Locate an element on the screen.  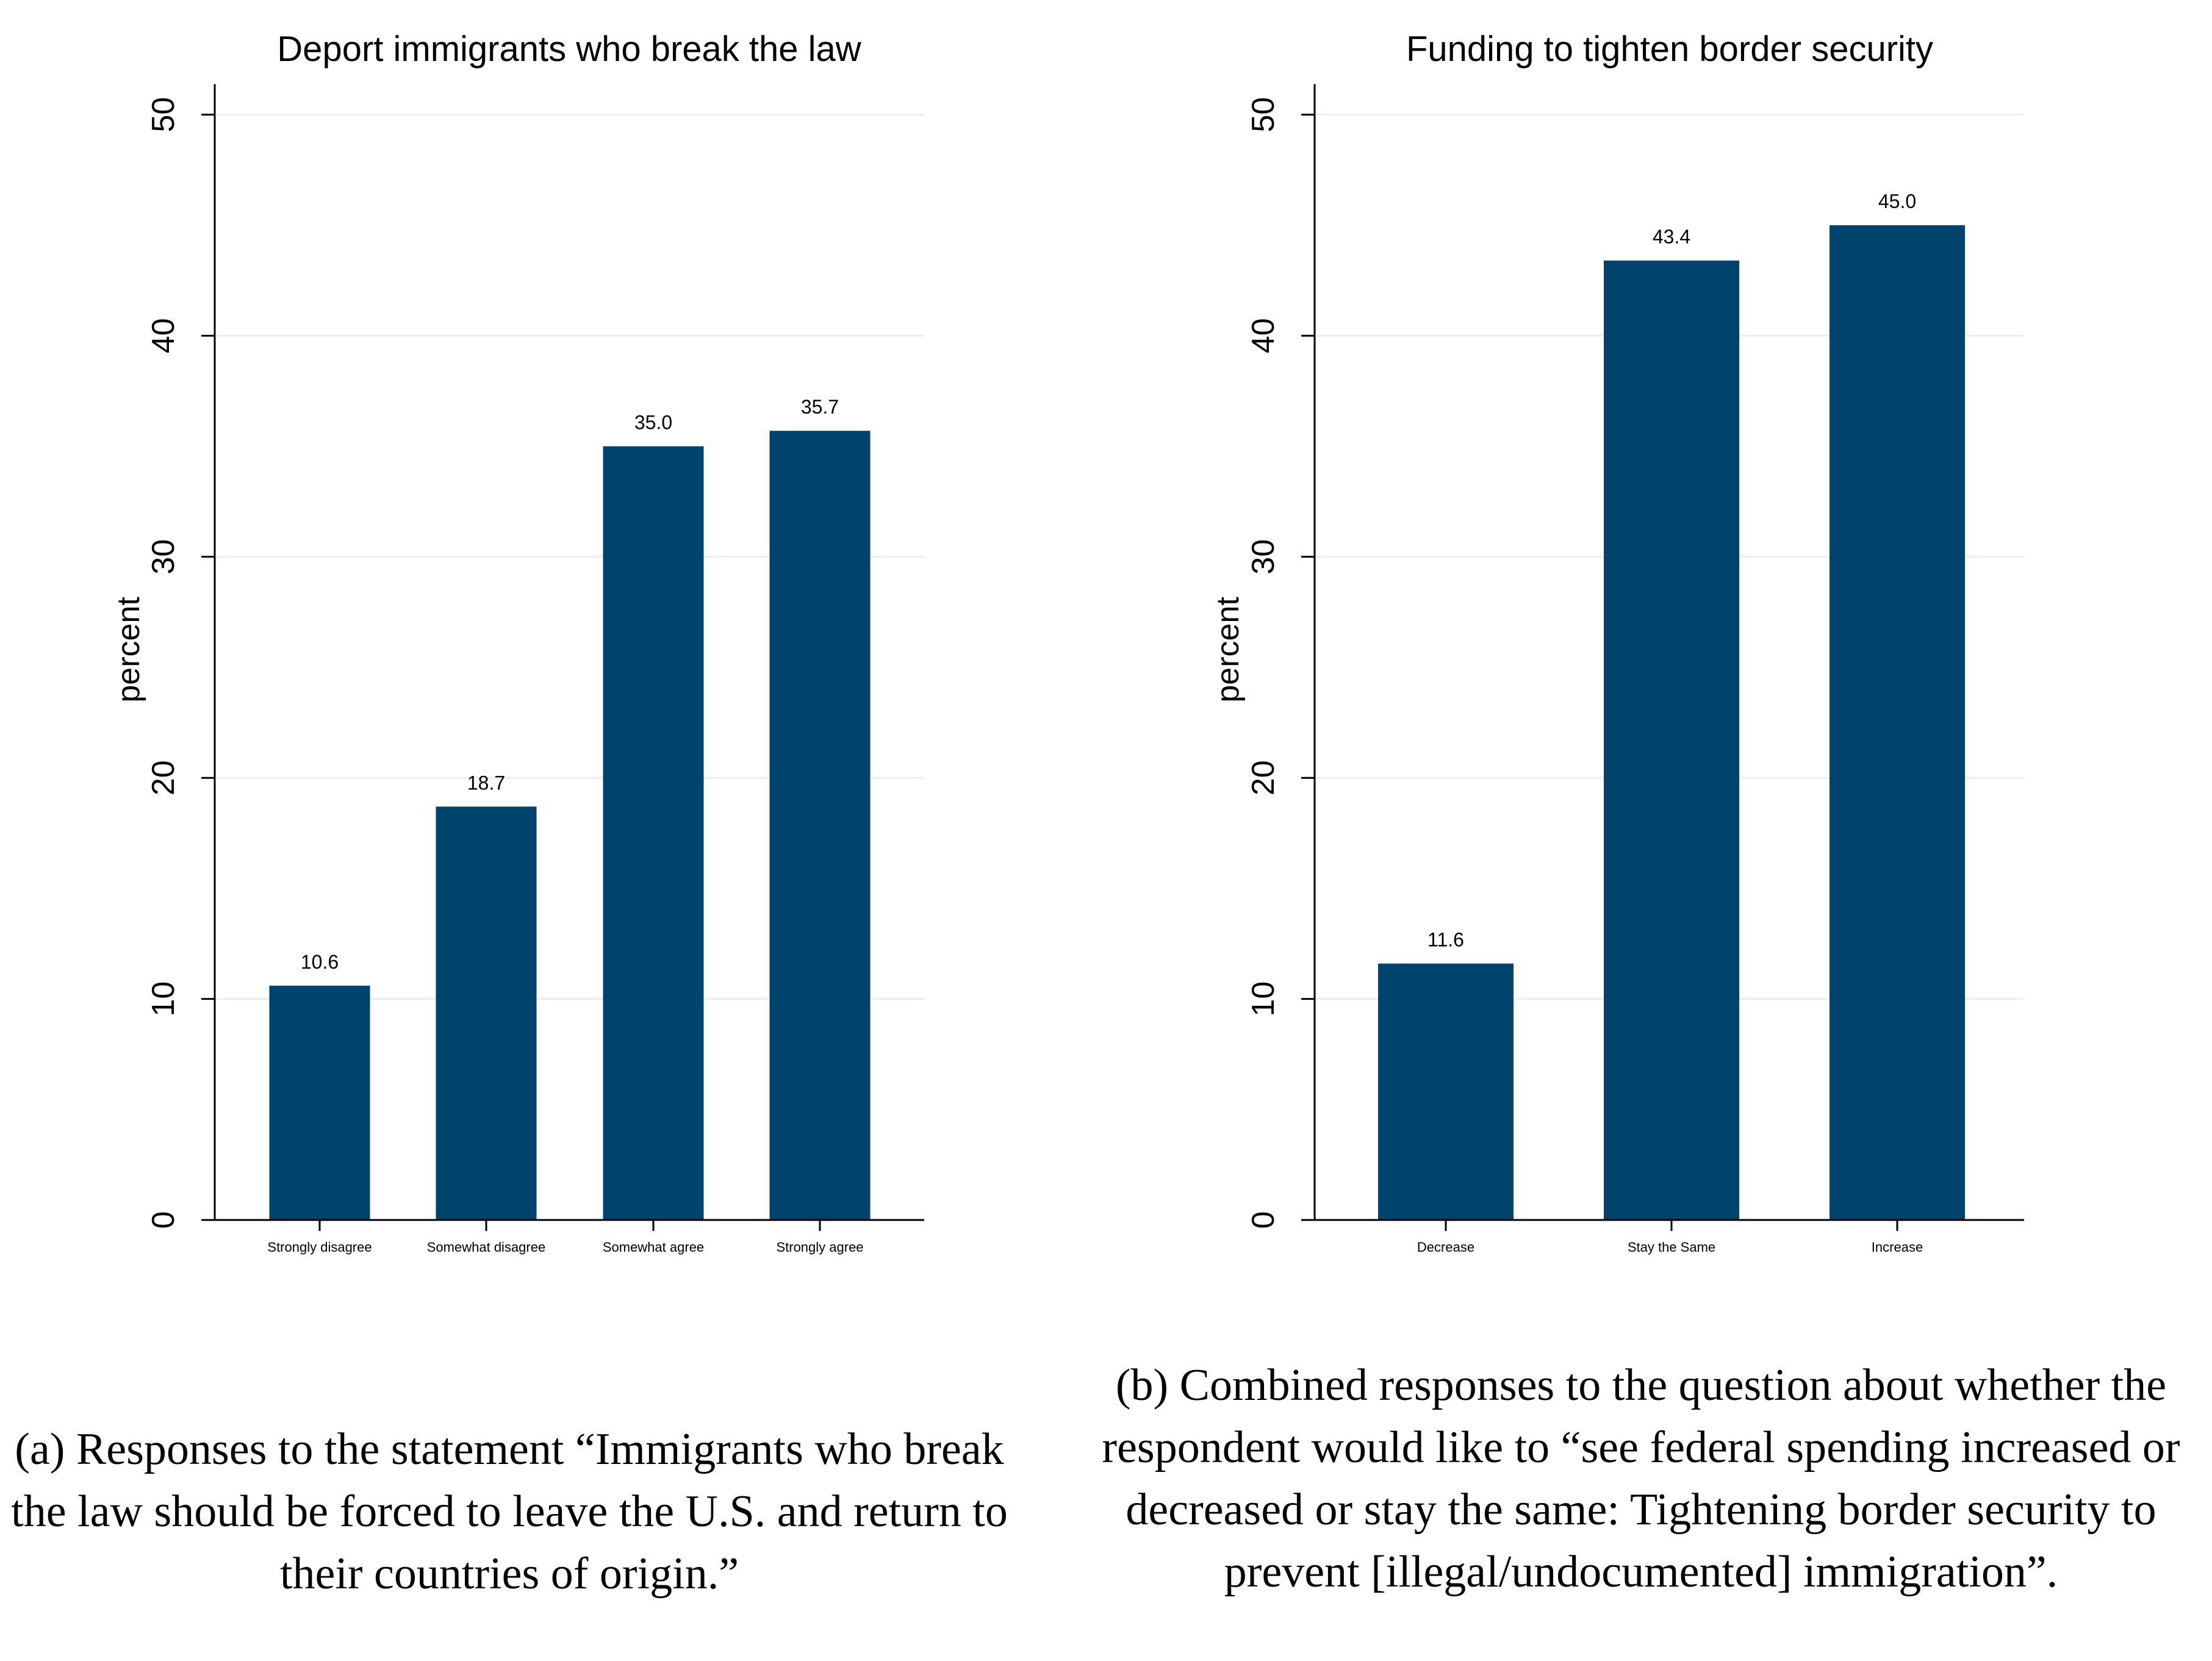
category-label-0: Decrease is located at coordinates (1445, 1247).